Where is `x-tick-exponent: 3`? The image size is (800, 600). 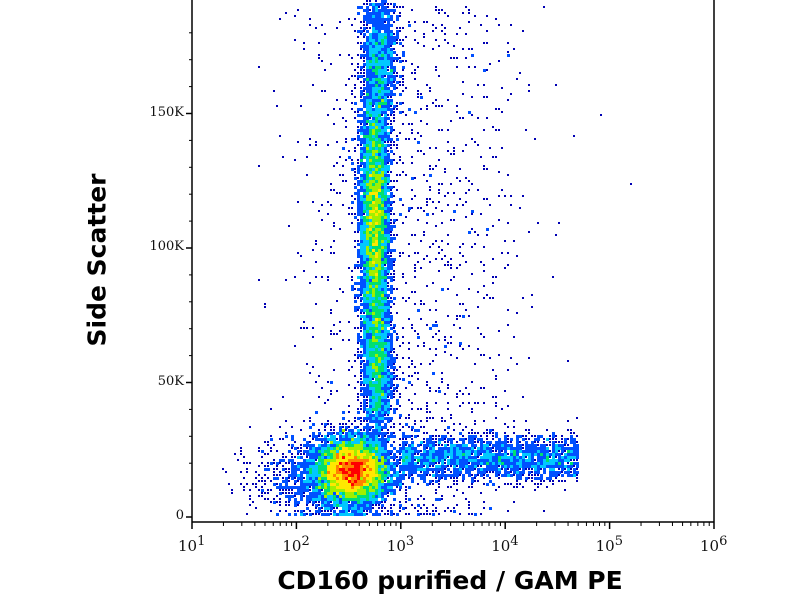
x-tick-exponent: 3 is located at coordinates (410, 541).